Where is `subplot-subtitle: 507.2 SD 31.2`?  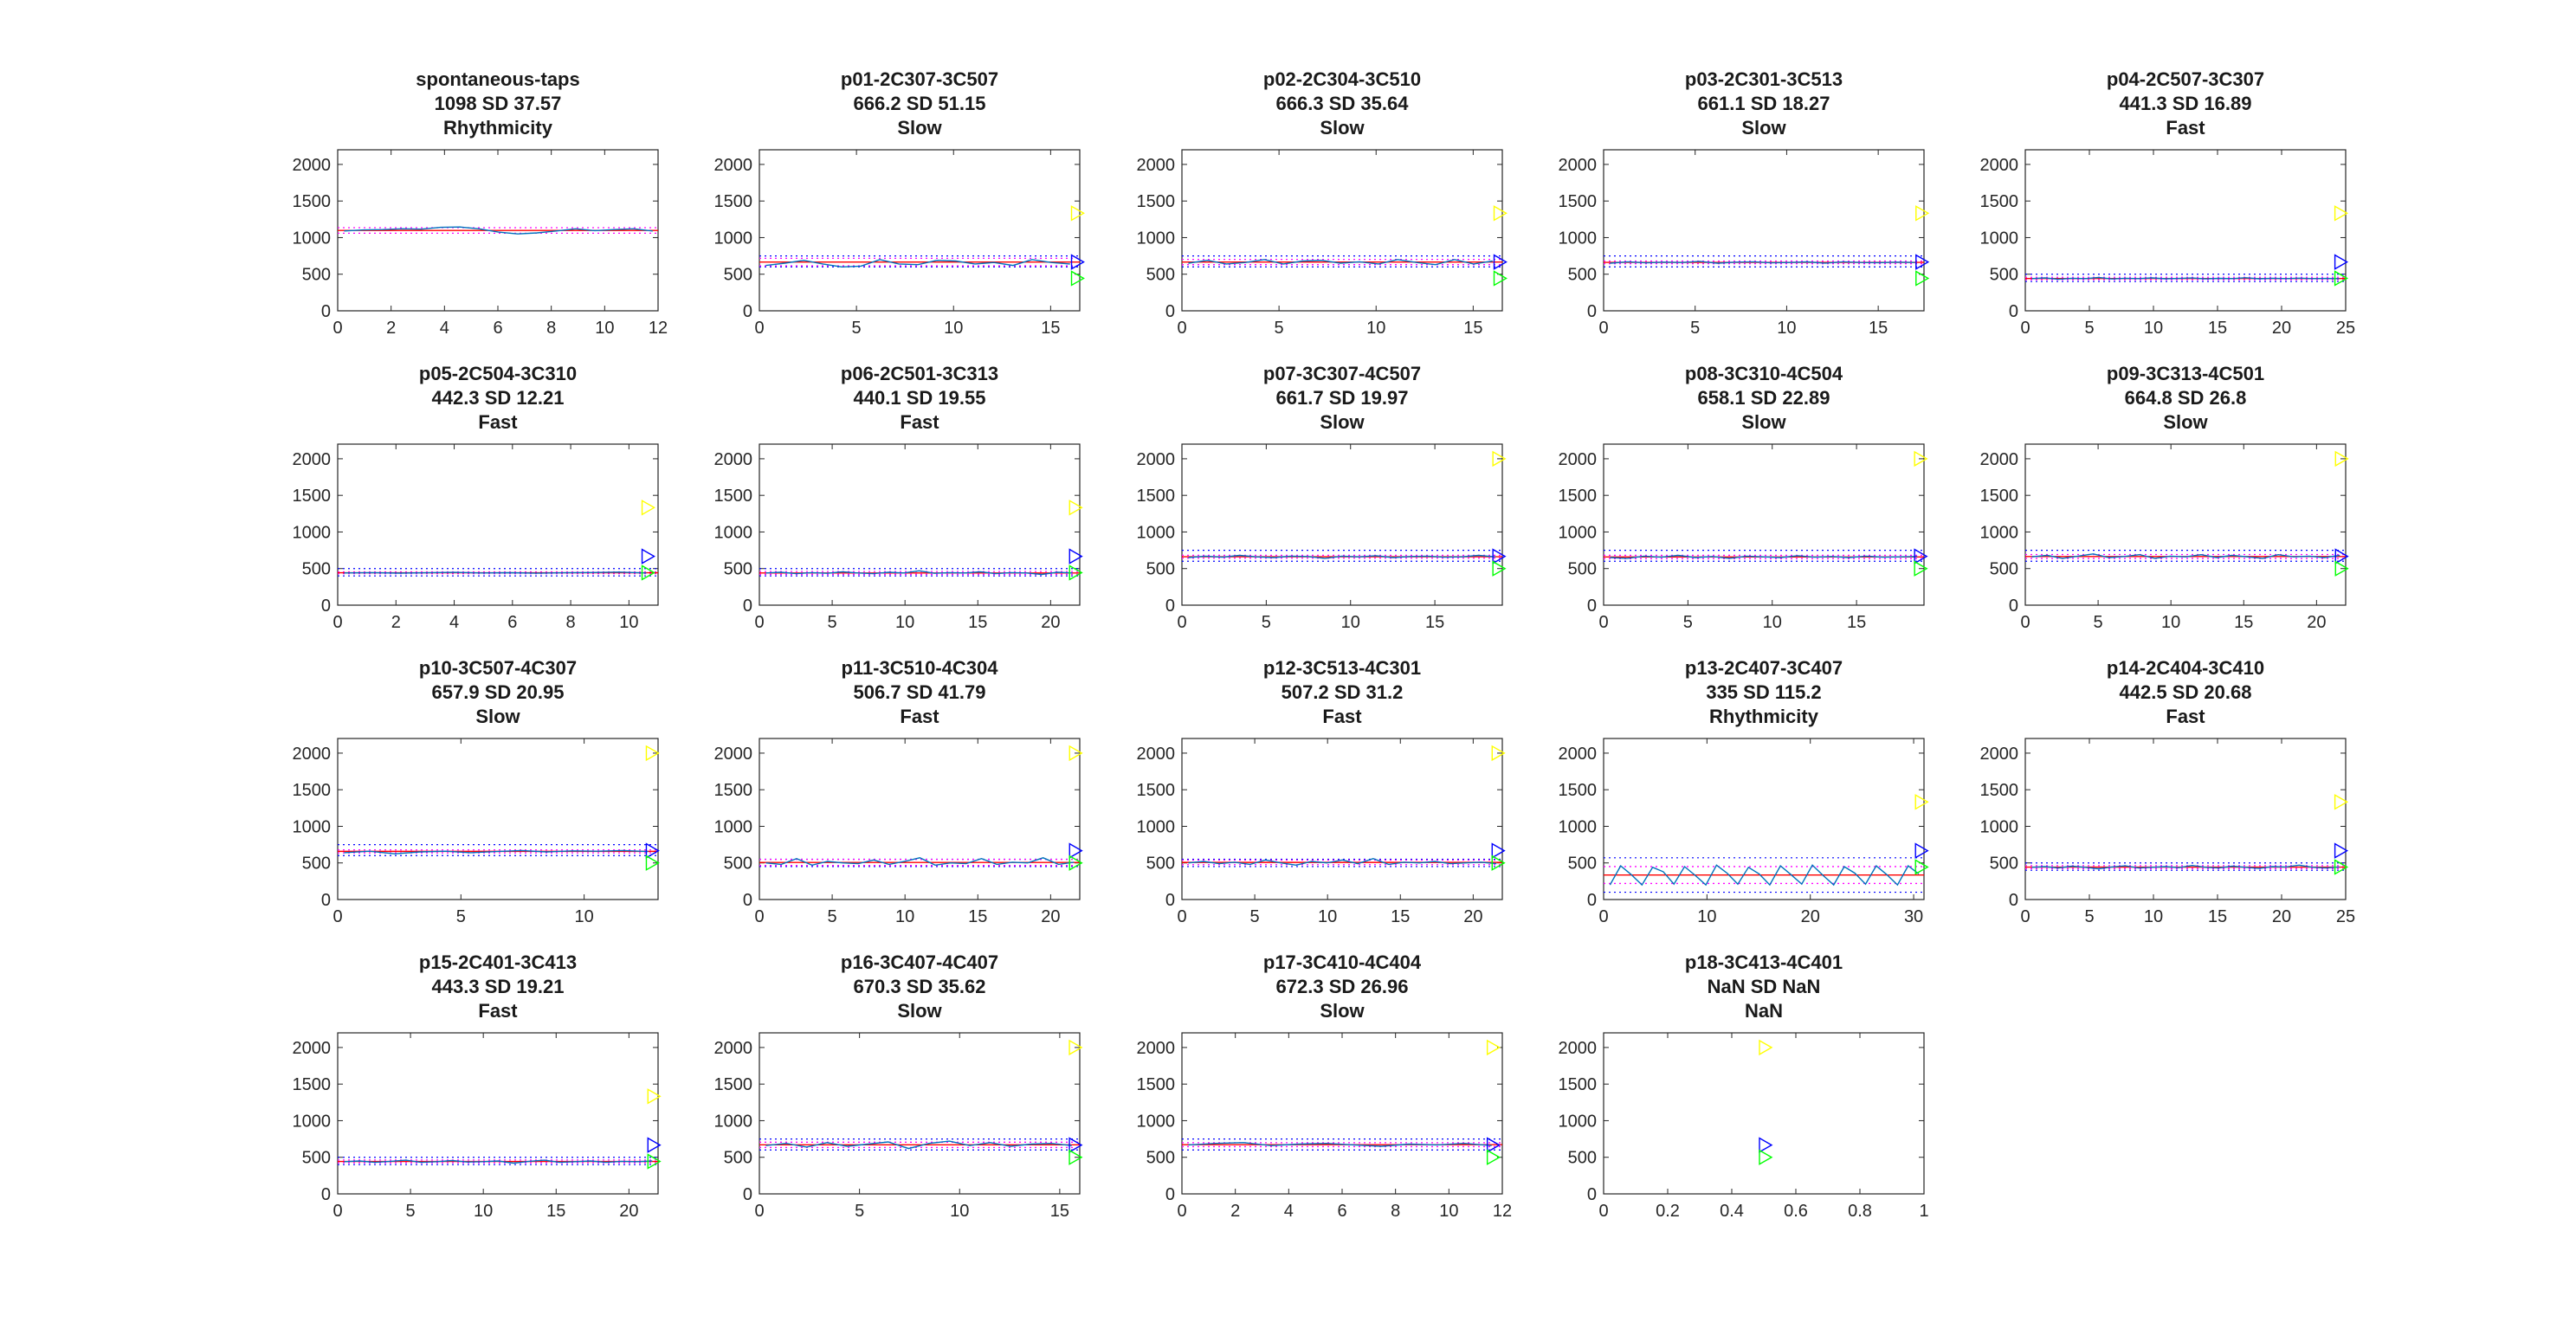
subplot-subtitle: 507.2 SD 31.2 is located at coordinates (1343, 692).